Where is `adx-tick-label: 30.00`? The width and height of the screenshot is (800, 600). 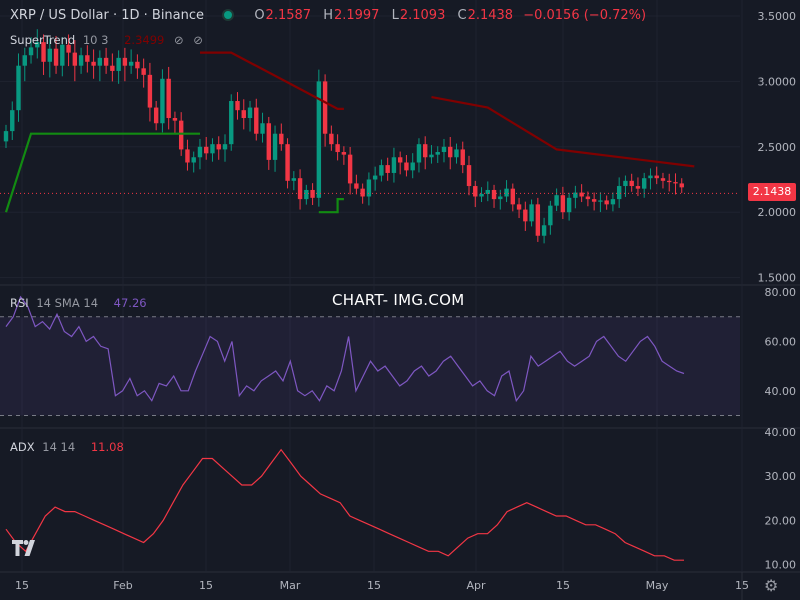
adx-tick-label: 30.00 is located at coordinates (781, 476).